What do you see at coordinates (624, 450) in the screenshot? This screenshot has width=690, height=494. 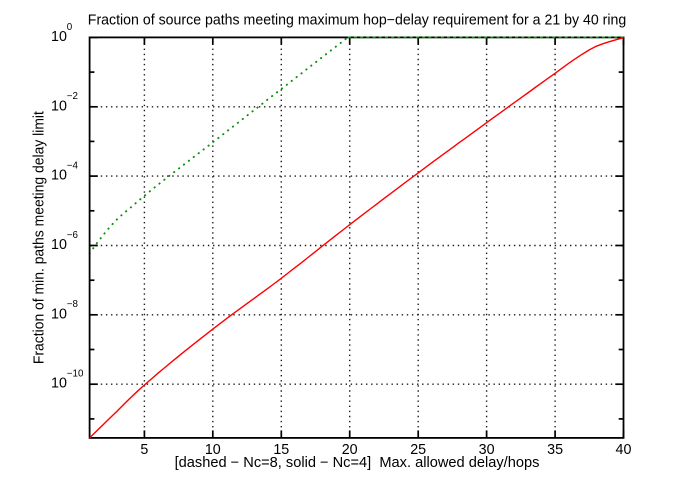 I see `svg-text: 40` at bounding box center [624, 450].